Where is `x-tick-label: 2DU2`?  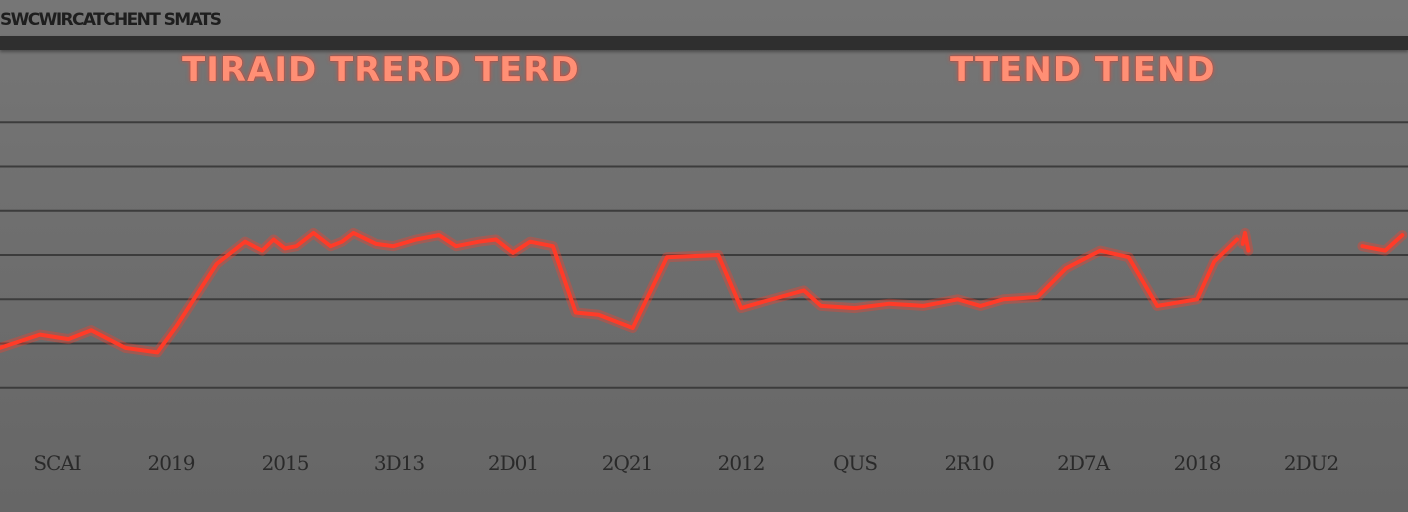 x-tick-label: 2DU2 is located at coordinates (1311, 463).